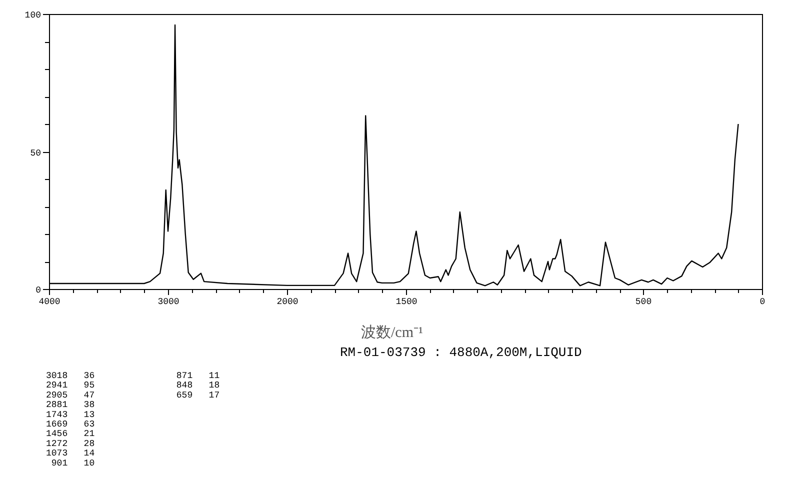 This screenshot has width=794, height=482. What do you see at coordinates (70, 395) in the screenshot?
I see `text: 2905 47` at bounding box center [70, 395].